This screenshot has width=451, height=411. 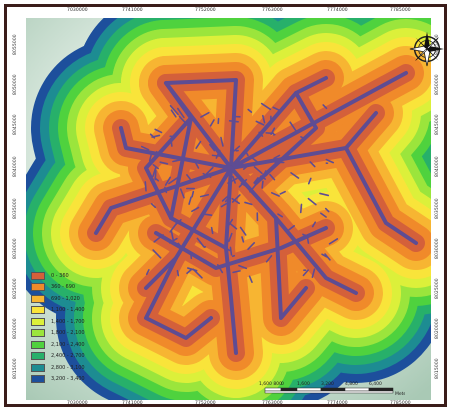 What do you see at coordinates (327, 384) in the screenshot?
I see `scale-label: 3,200` at bounding box center [327, 384].